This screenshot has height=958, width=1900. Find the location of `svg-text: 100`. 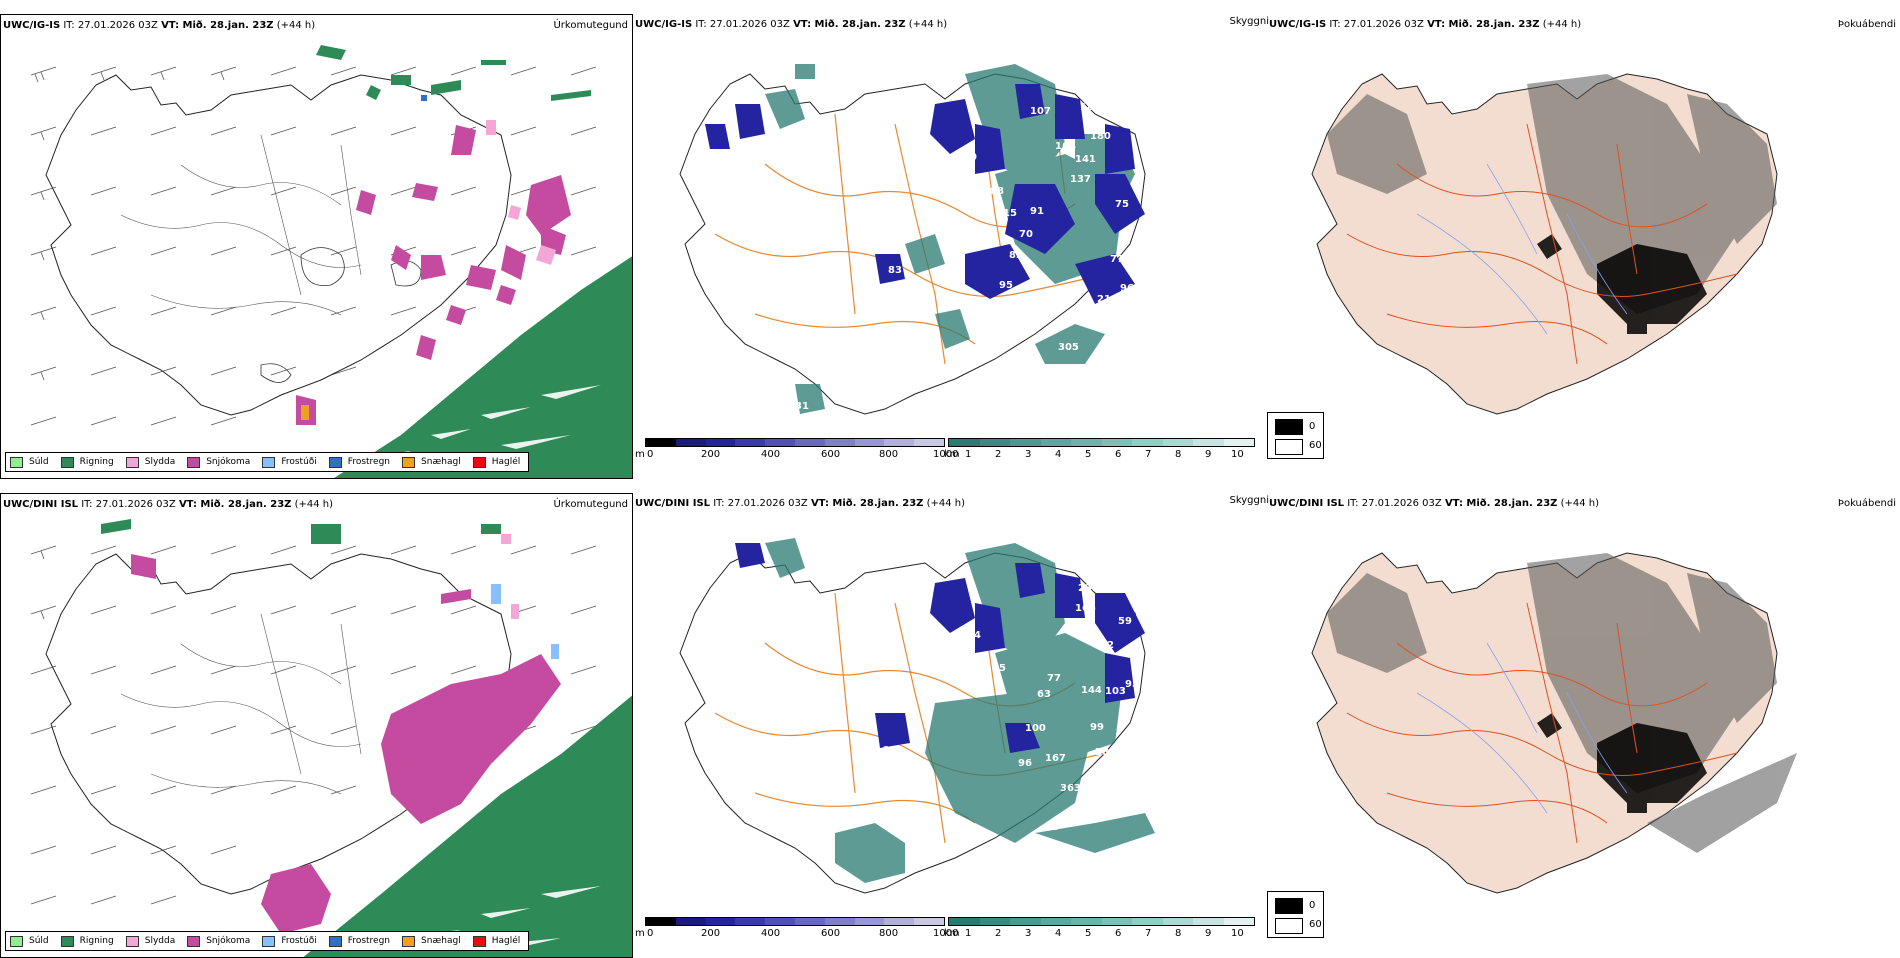

svg-text: 100 is located at coordinates (1035, 728).